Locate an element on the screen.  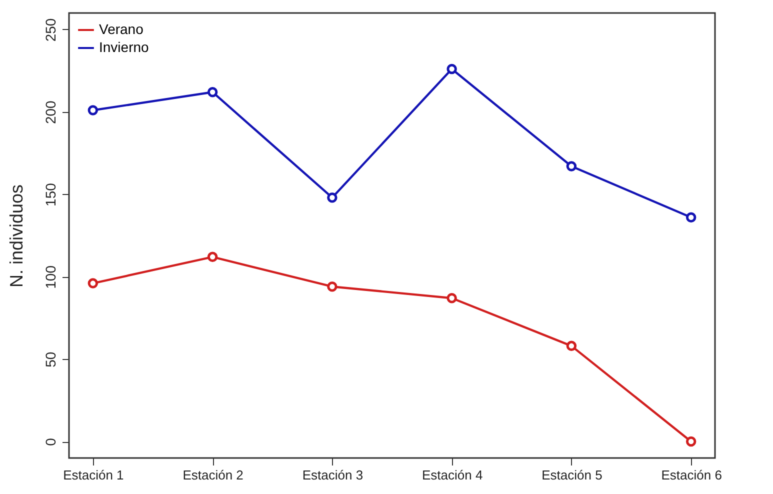
x-tick-label: Estación 6 is located at coordinates (691, 475).